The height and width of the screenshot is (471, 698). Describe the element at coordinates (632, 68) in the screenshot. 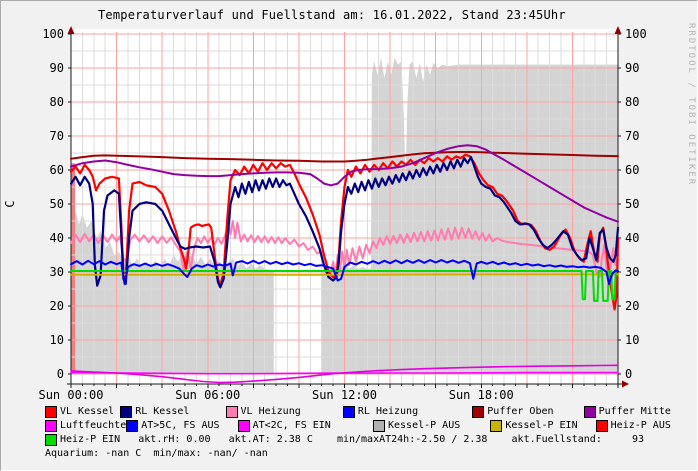

I see `y-tick-label-right: 90` at that location.